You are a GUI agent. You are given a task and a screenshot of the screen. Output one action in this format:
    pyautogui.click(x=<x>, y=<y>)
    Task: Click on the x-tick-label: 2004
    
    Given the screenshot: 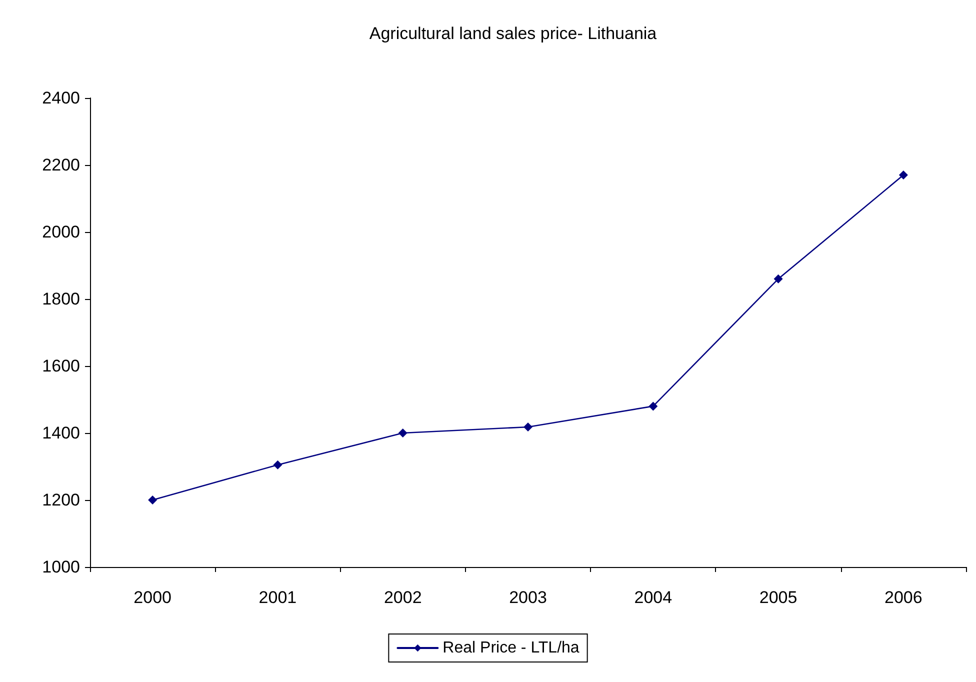 What is the action you would take?
    pyautogui.click(x=653, y=597)
    